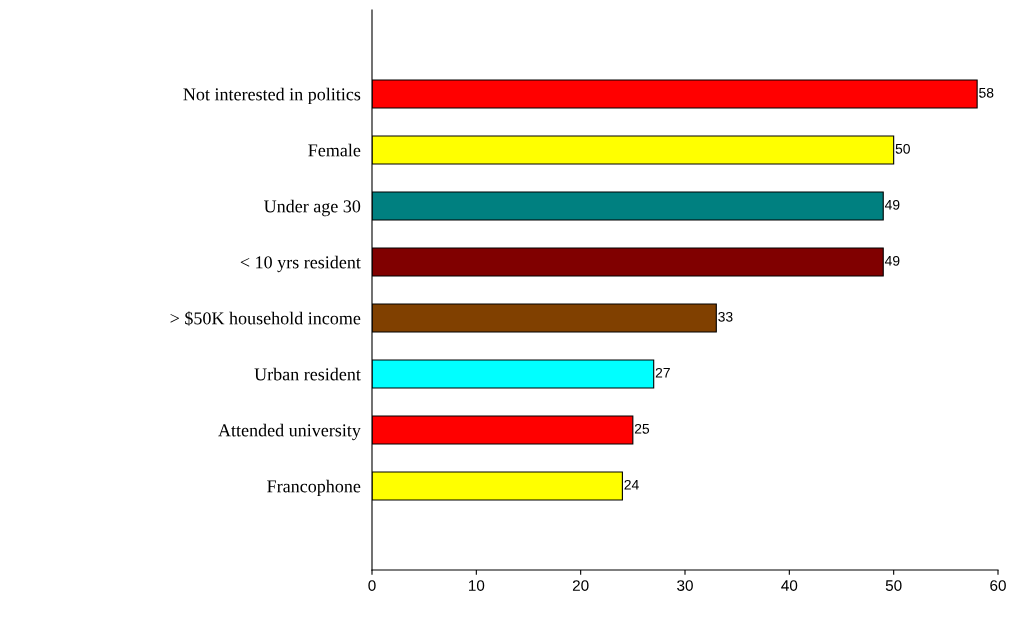 This screenshot has height=618, width=1012. I want to click on y-tick-label: Under age 30, so click(312, 208).